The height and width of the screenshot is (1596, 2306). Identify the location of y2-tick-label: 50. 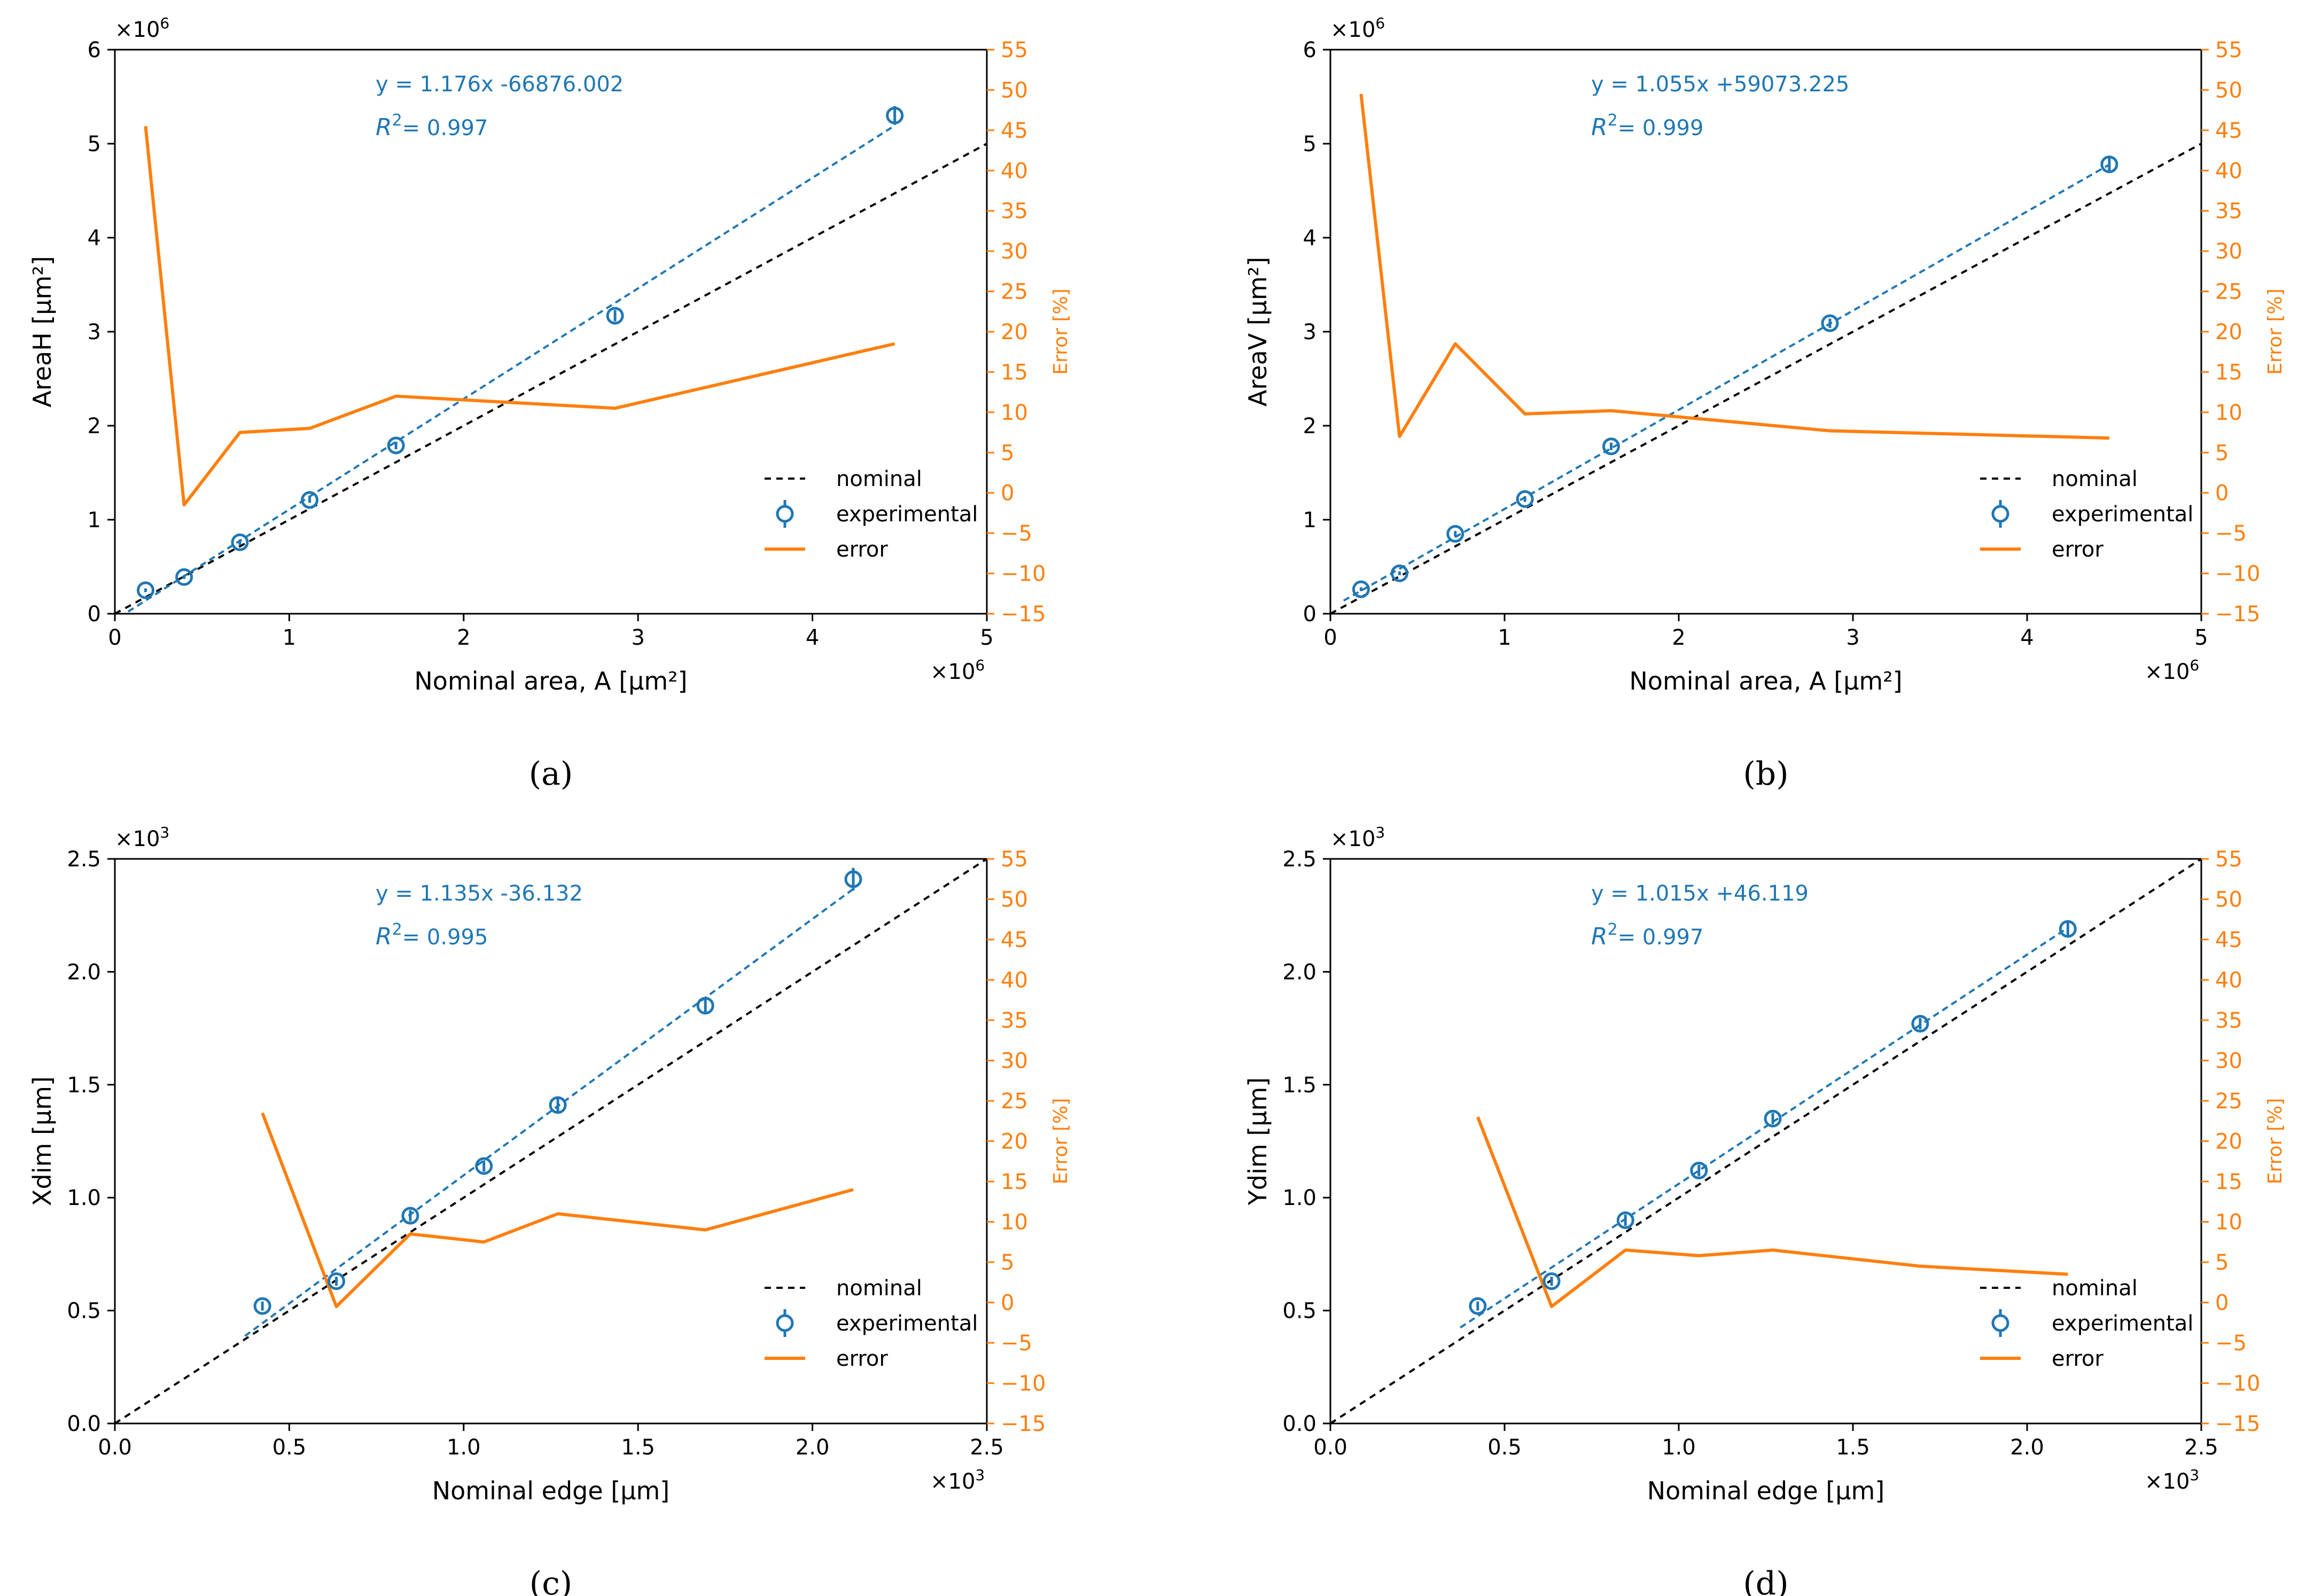
(1014, 90).